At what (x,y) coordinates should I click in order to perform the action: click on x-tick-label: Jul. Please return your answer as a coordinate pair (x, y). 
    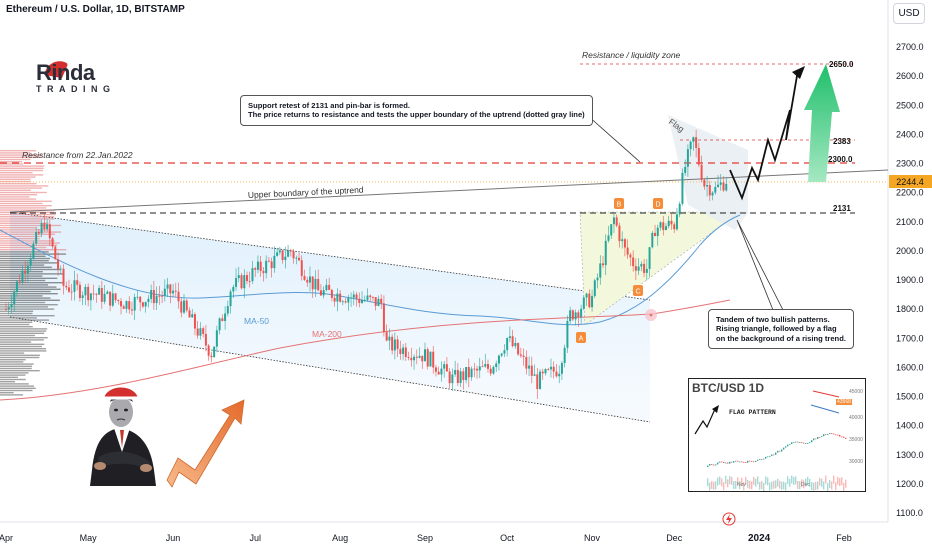
    Looking at the image, I should click on (255, 538).